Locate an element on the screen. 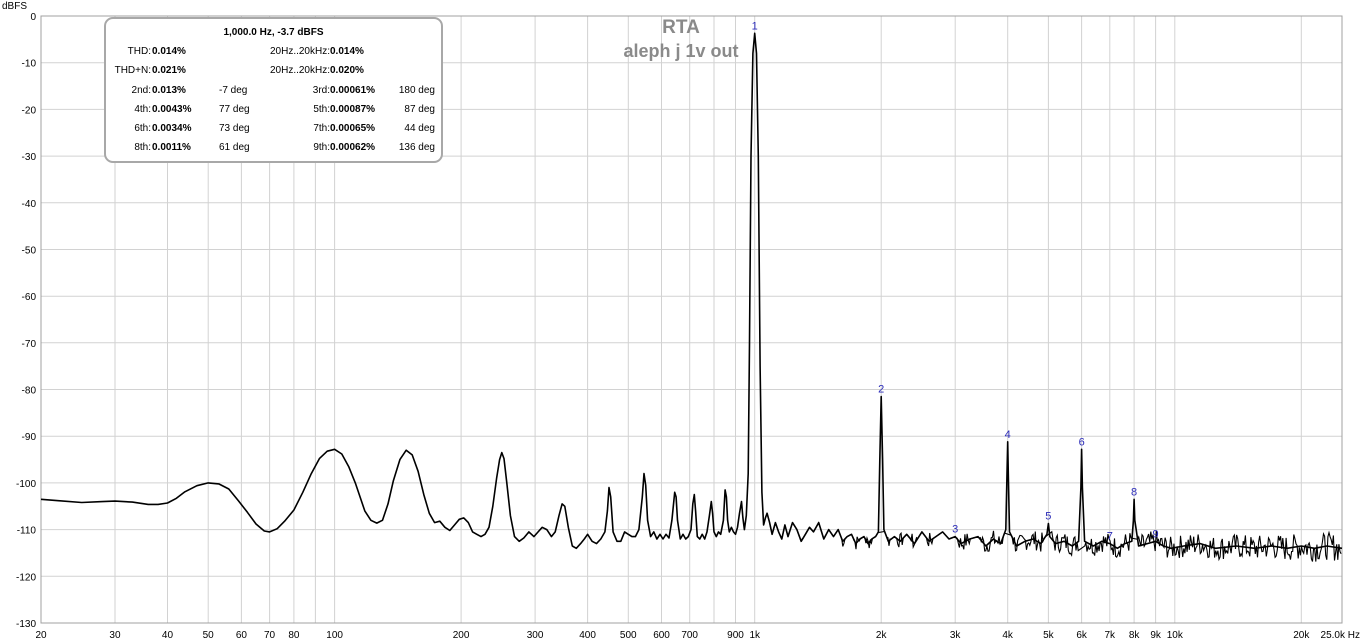 This screenshot has height=644, width=1362. y-tick-label: -30 is located at coordinates (29, 157).